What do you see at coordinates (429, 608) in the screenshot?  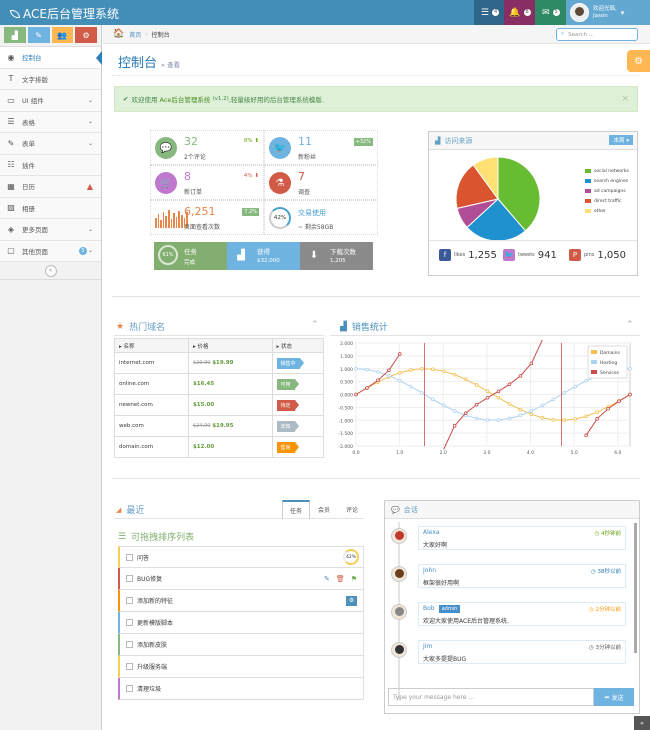 I see `sender-name: Bob` at bounding box center [429, 608].